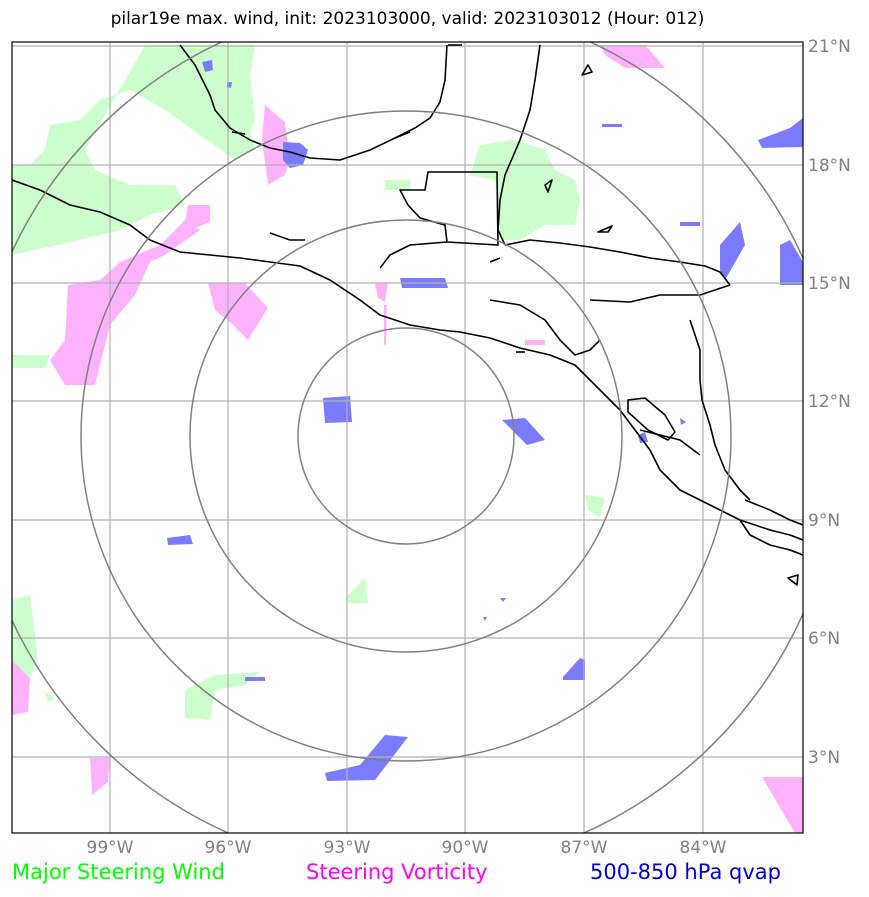  Describe the element at coordinates (829, 166) in the screenshot. I see `lat-tick-label: 18°N` at that location.